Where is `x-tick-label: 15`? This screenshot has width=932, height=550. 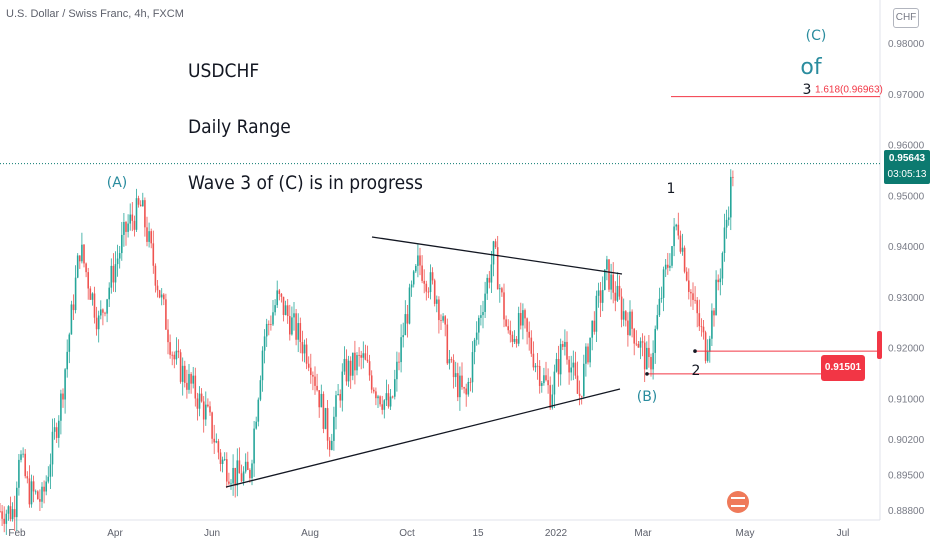
x-tick-label: 15 is located at coordinates (478, 533).